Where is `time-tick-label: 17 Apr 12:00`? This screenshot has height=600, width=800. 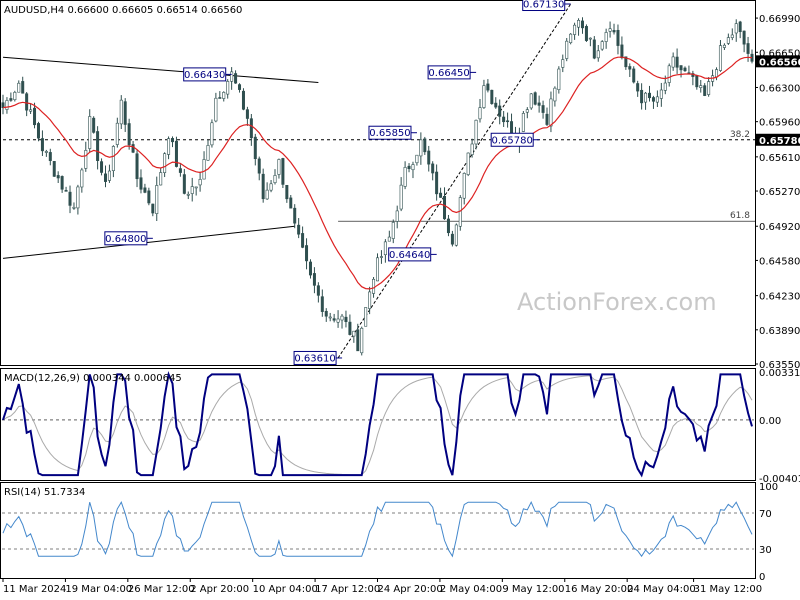
time-tick-label: 17 Apr 12:00 is located at coordinates (347, 589).